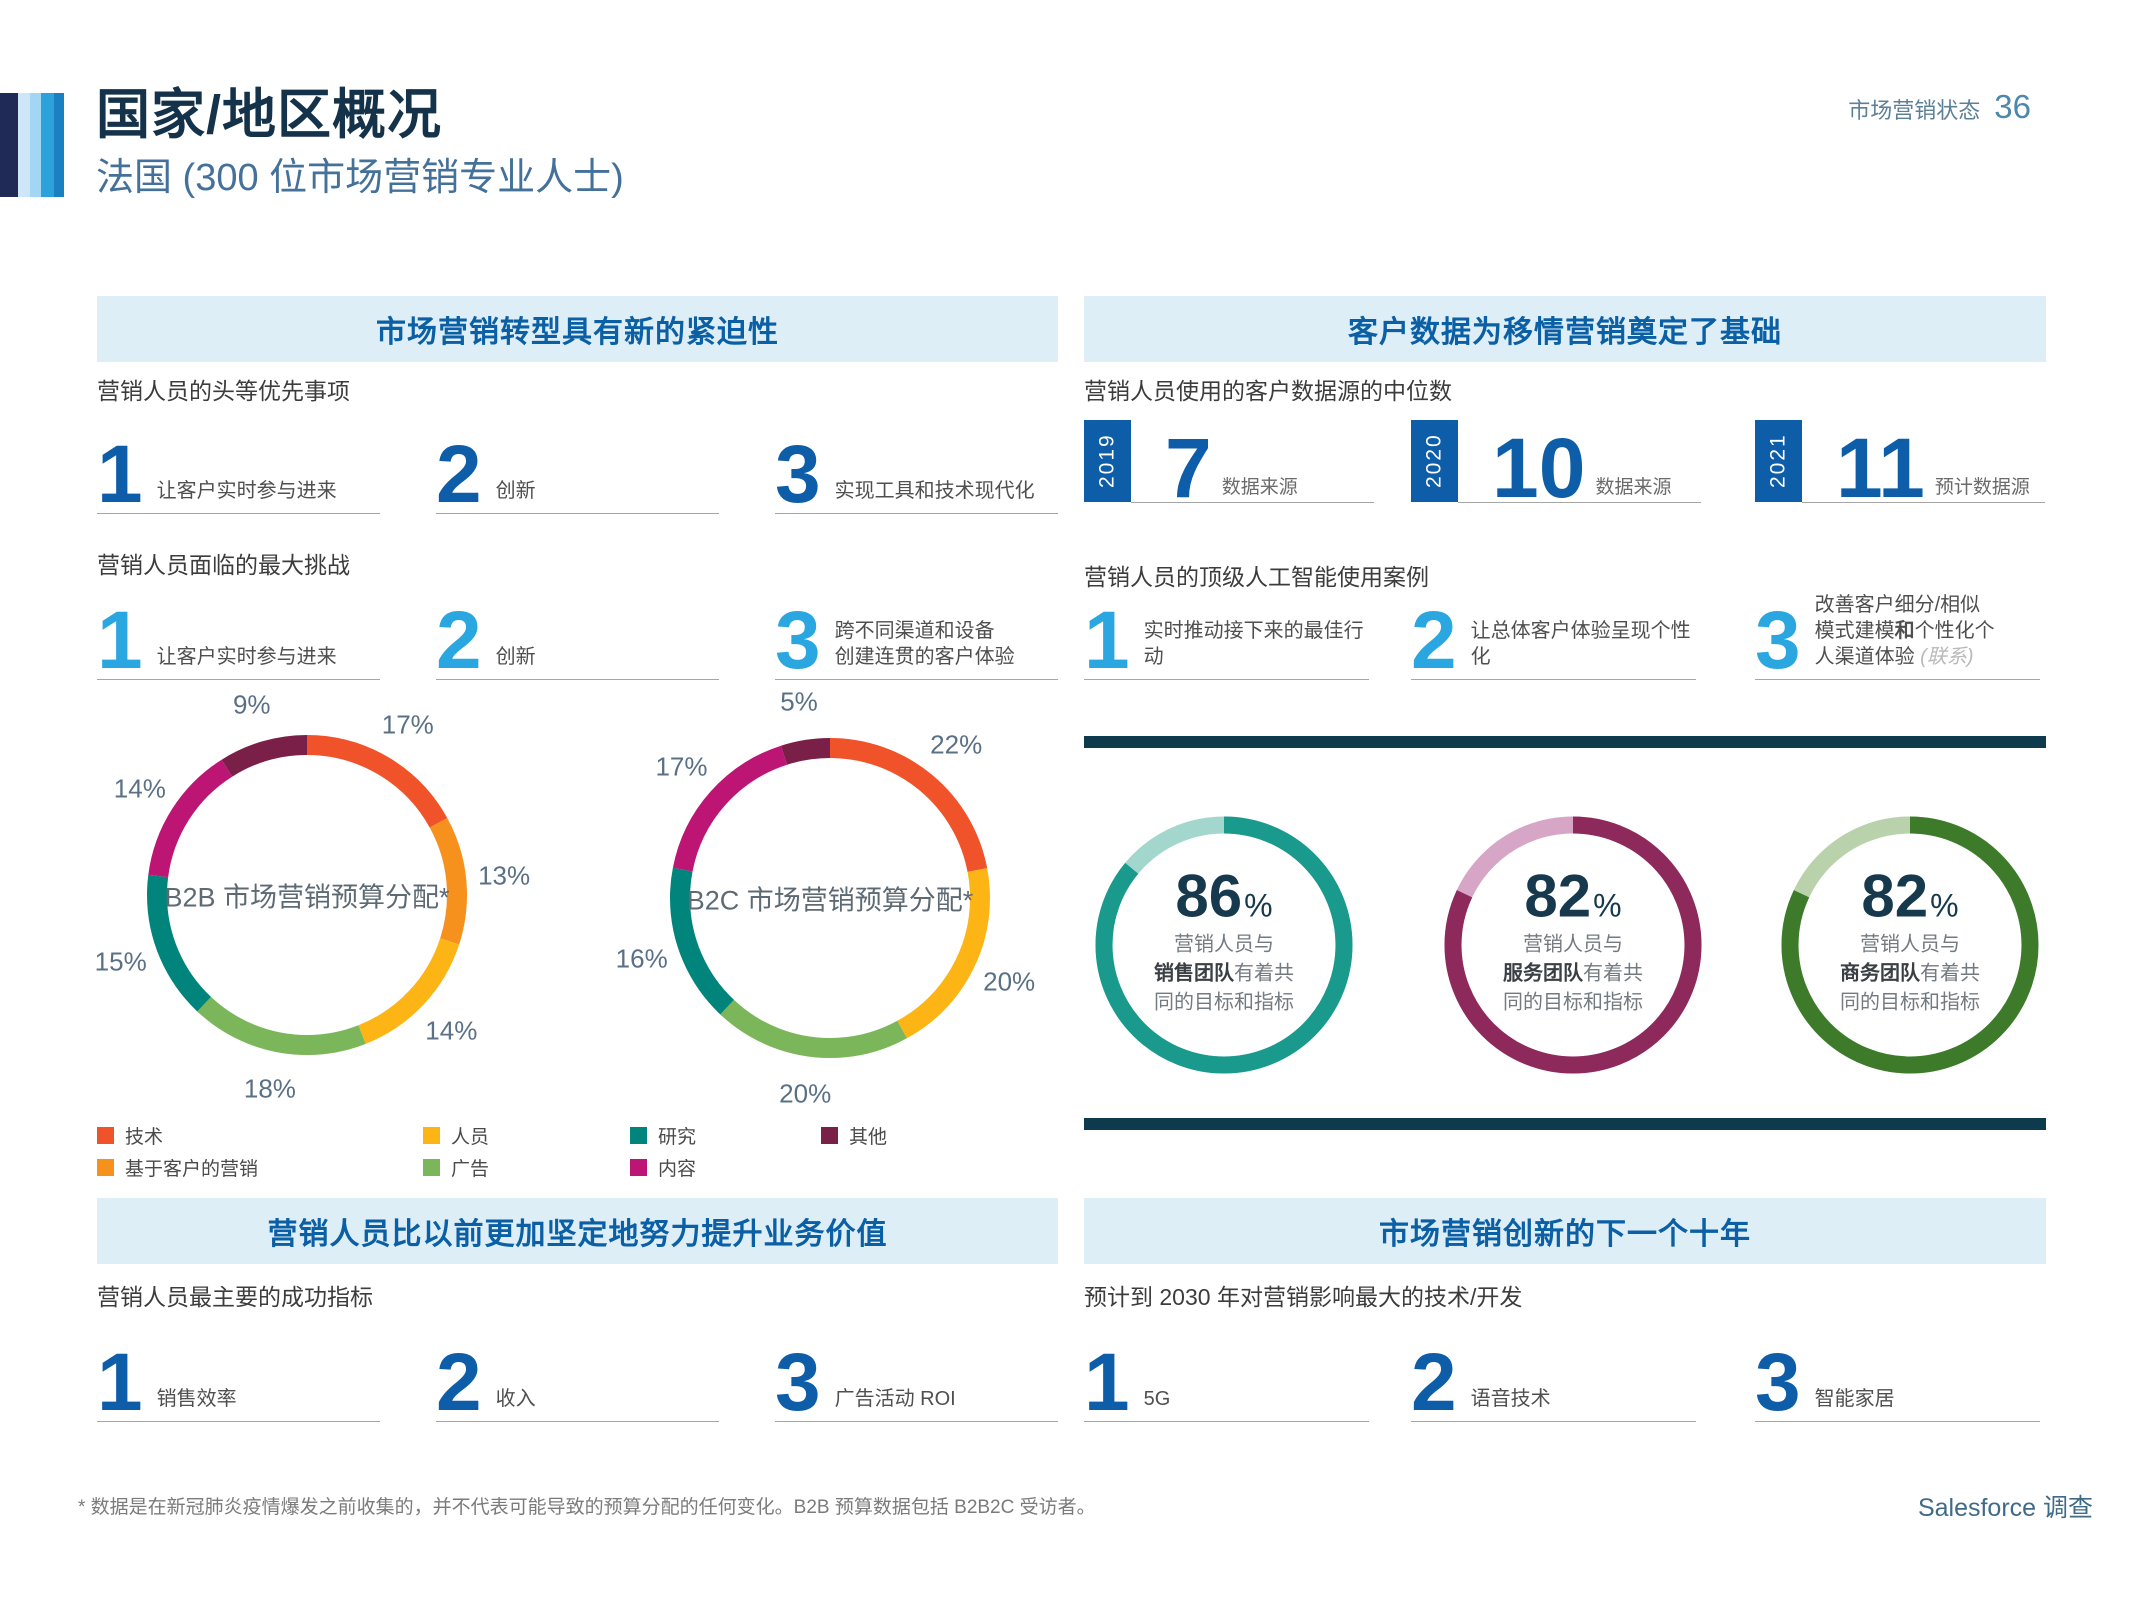 The height and width of the screenshot is (1600, 2133). Describe the element at coordinates (577, 1380) in the screenshot. I see `metric-item-2: 2 收入` at that location.